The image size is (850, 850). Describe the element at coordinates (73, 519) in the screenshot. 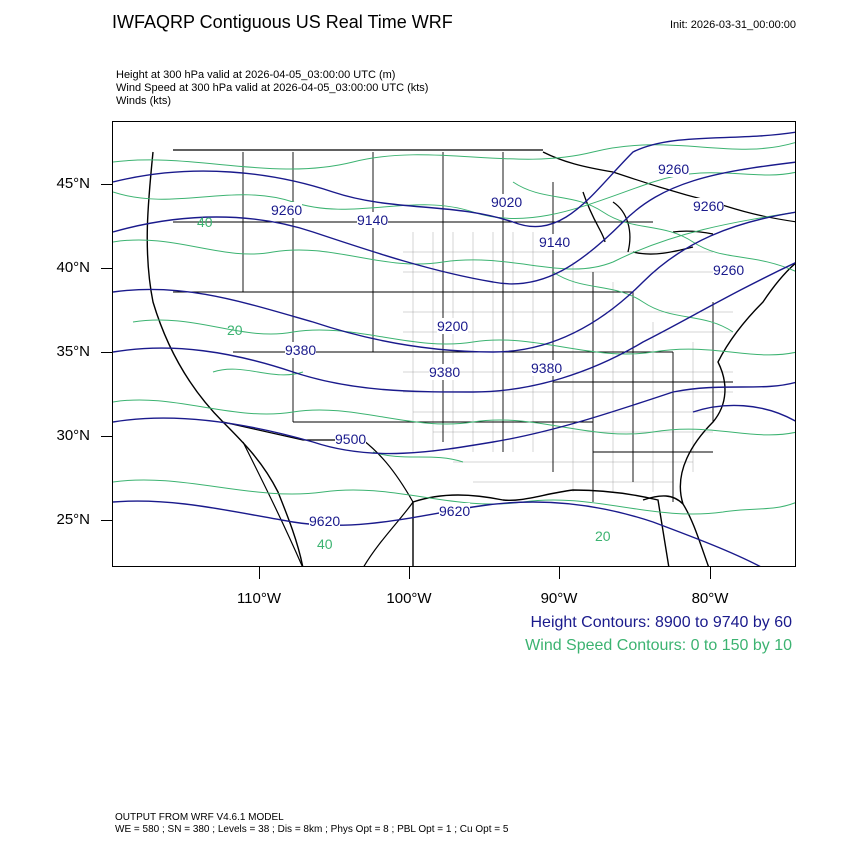

I see `lat-label: 25°N` at that location.